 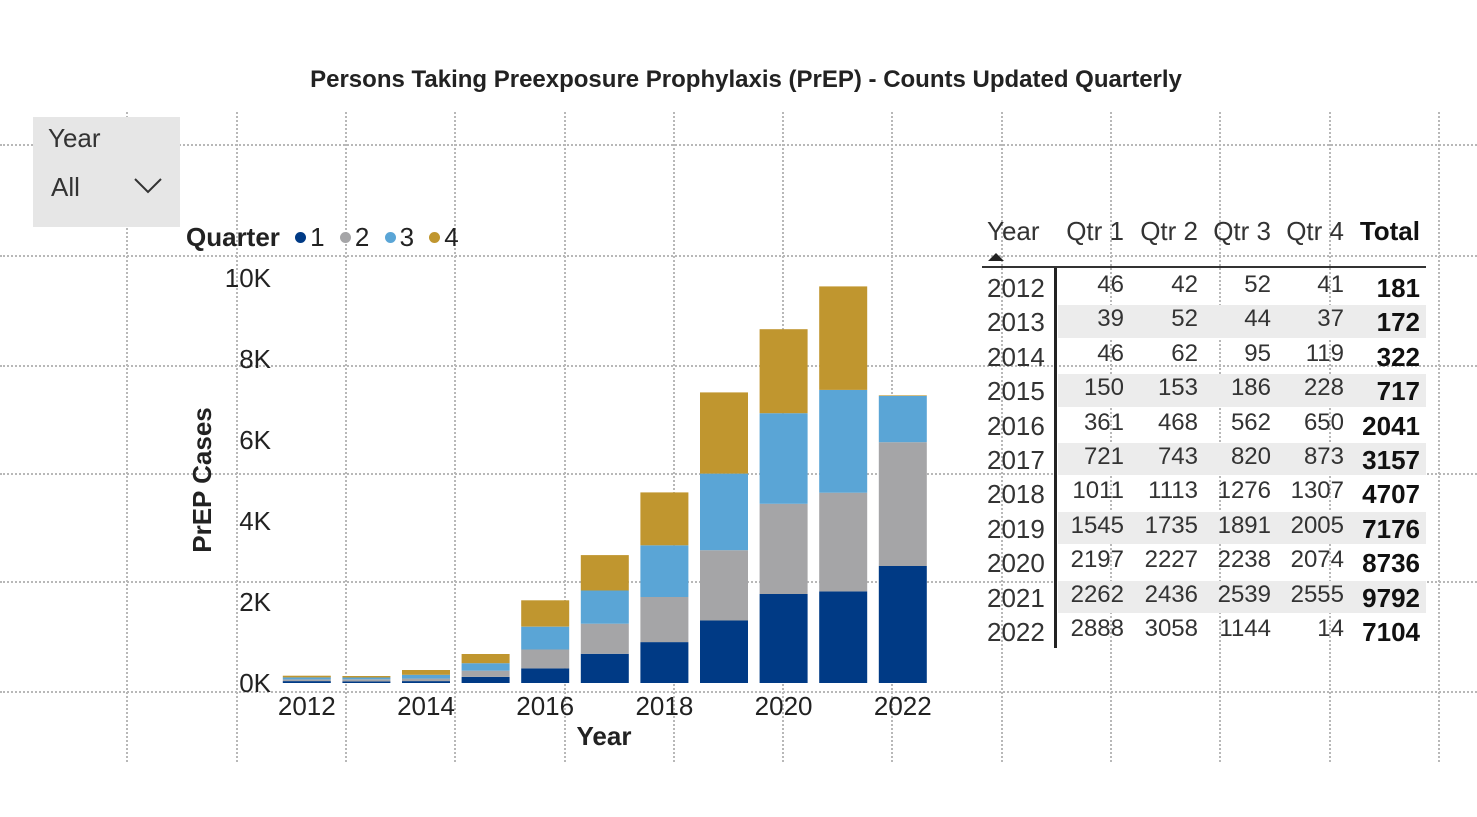 I want to click on legend-item-q3: 3, so click(x=399, y=237).